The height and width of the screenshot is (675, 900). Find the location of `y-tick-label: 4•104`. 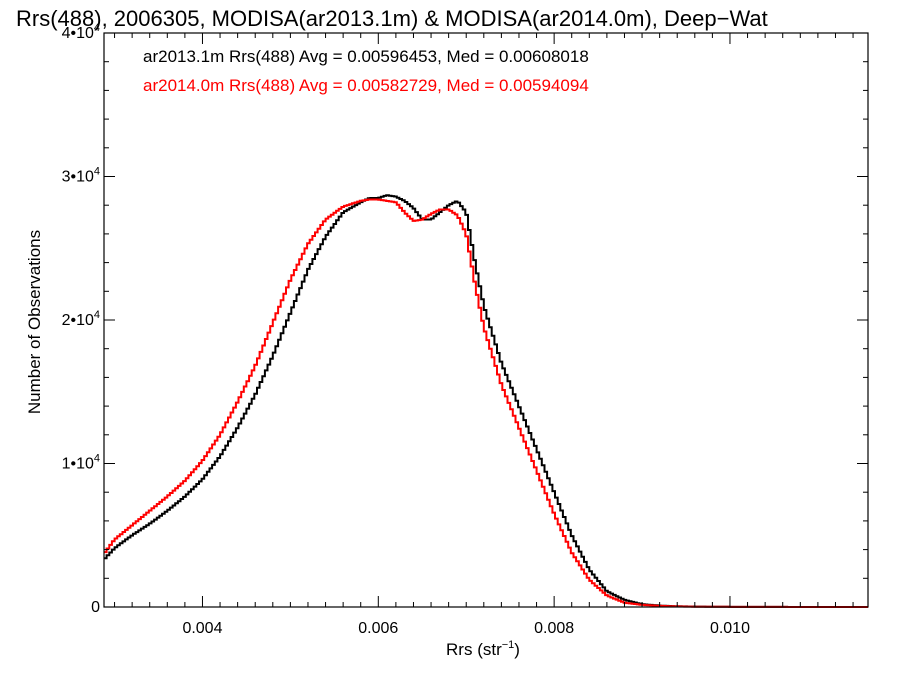

y-tick-label: 4•104 is located at coordinates (81, 32).